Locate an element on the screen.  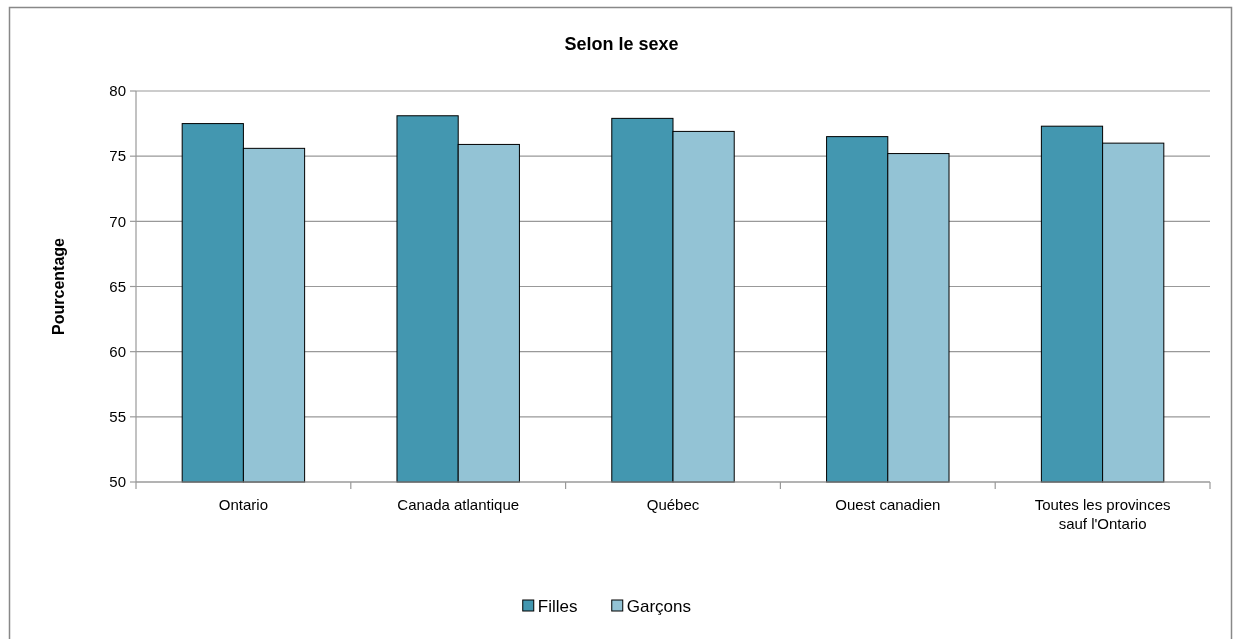
legend-label: Garçons is located at coordinates (658, 606).